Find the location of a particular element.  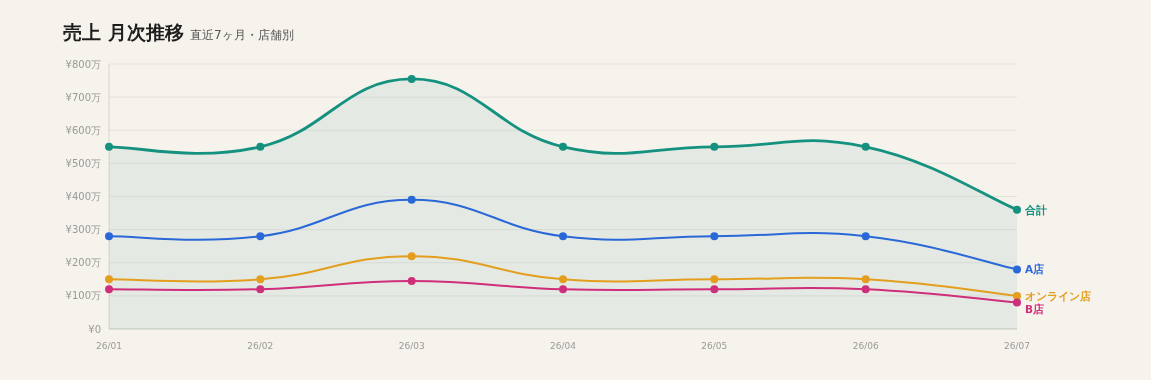

y-tick-label: ¥500万 is located at coordinates (83, 163).